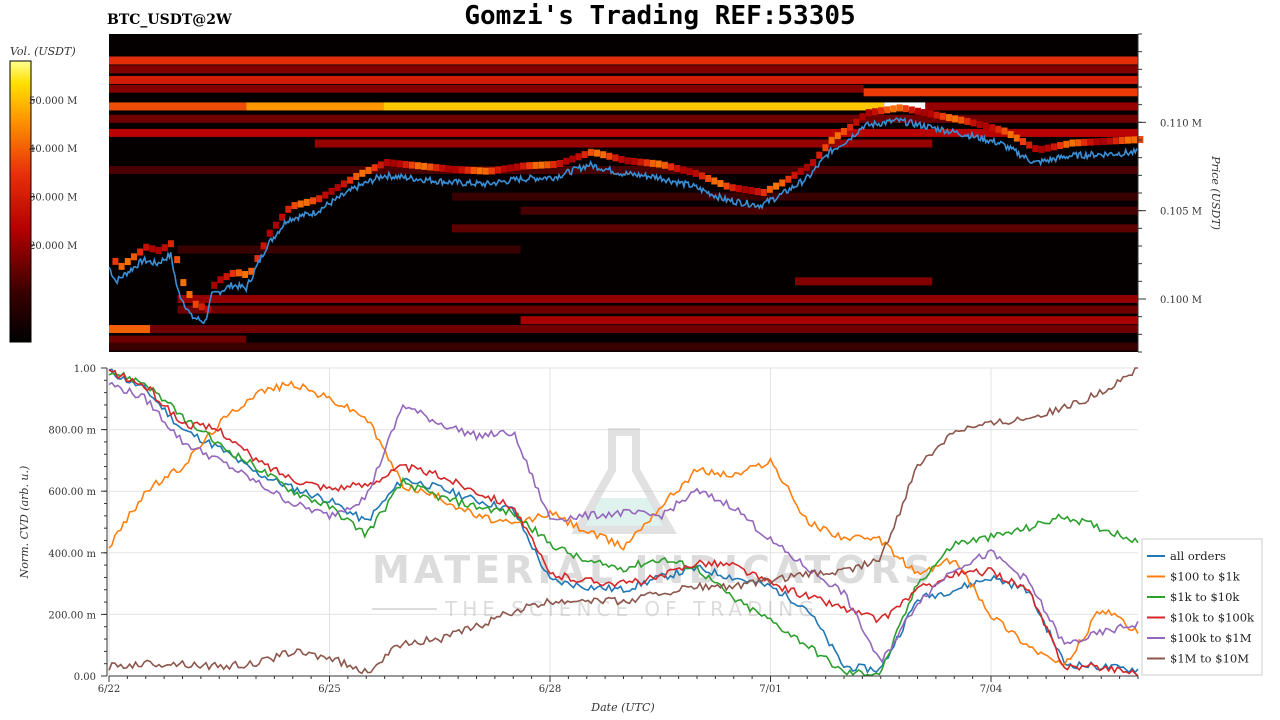 Image resolution: width=1280 pixels, height=720 pixels. What do you see at coordinates (20, 201) in the screenshot?
I see `colorbar` at bounding box center [20, 201].